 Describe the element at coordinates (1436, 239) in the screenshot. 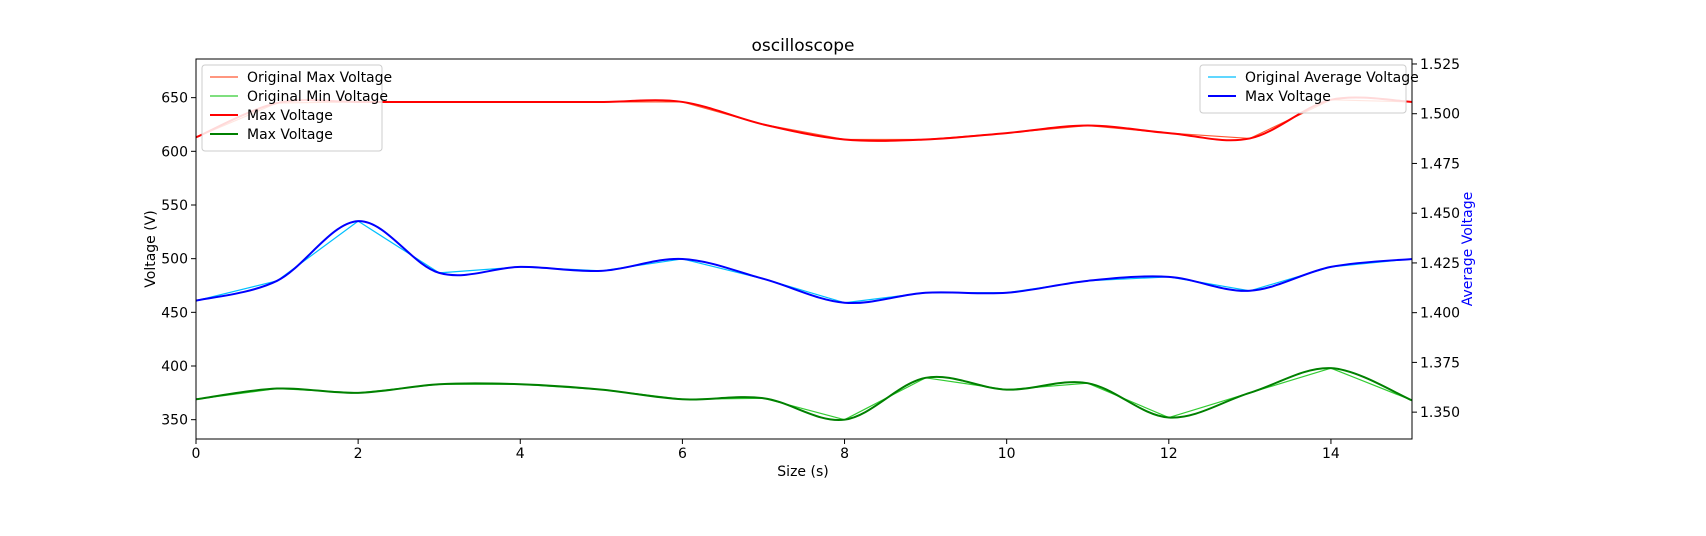

I see `y-axis-right: 1.350 1.375 1.400 1.425 1.450 1.475 1.500 1.525` at that location.